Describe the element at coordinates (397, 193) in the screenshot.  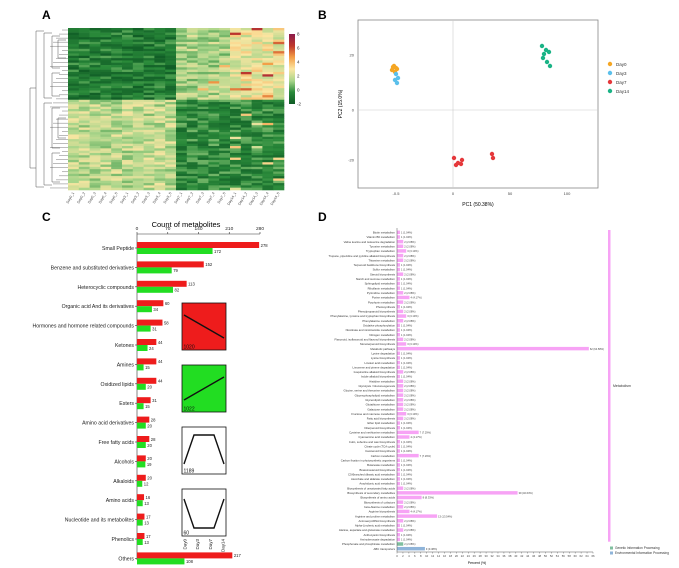
I see `pca-x-tick-label: -0.5` at that location.